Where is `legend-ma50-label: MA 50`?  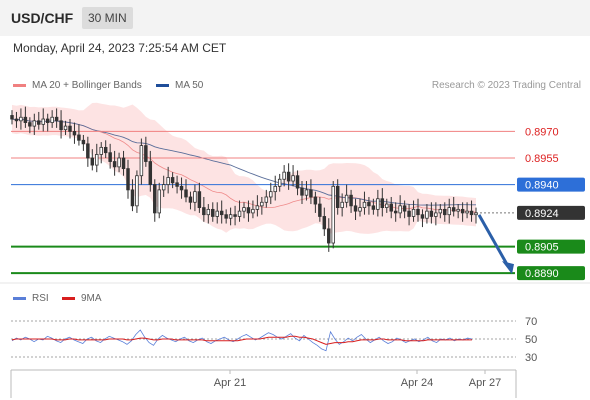
legend-ma50-label: MA 50 is located at coordinates (189, 85).